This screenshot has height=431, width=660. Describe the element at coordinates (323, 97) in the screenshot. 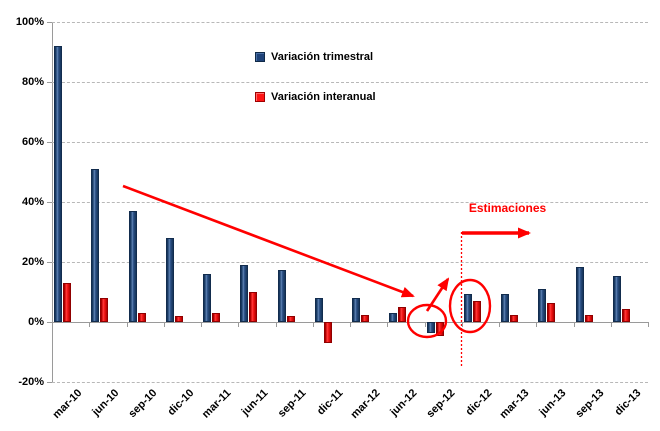

I see `legend-label-interanual: Variación interanual` at that location.